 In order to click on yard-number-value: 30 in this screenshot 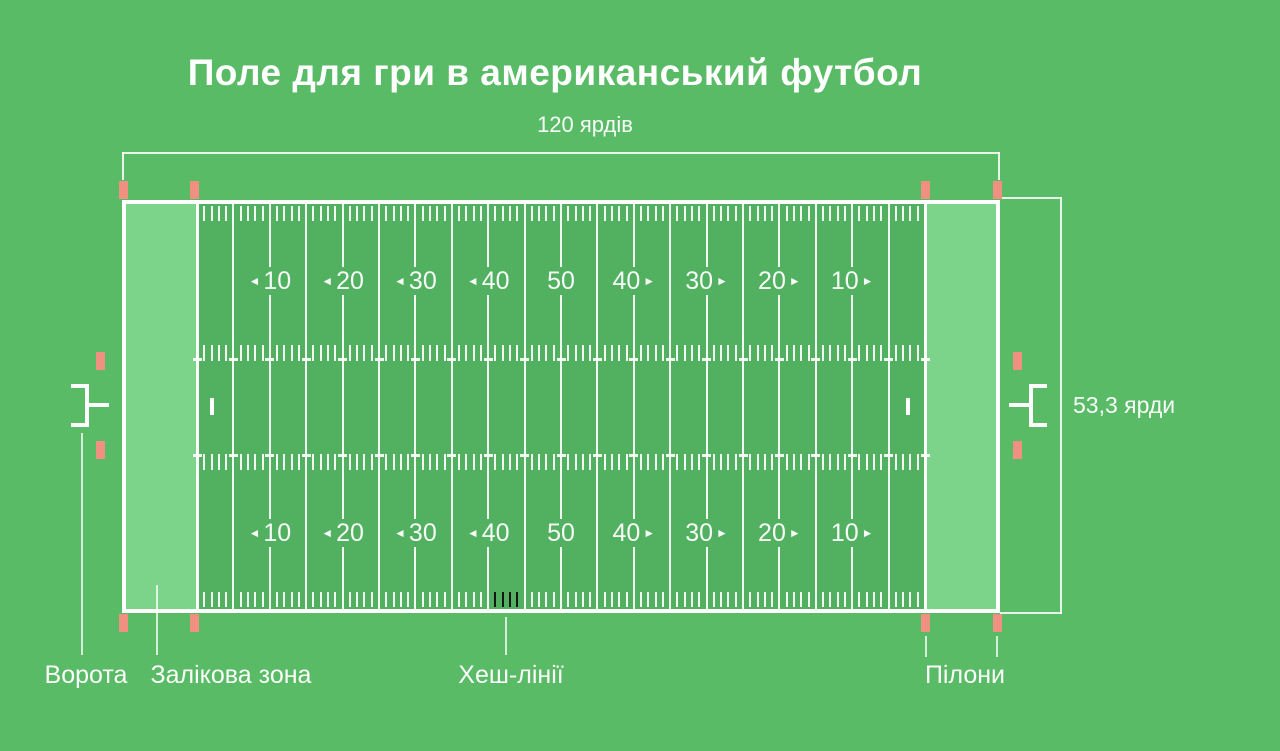, I will do `click(699, 281)`.